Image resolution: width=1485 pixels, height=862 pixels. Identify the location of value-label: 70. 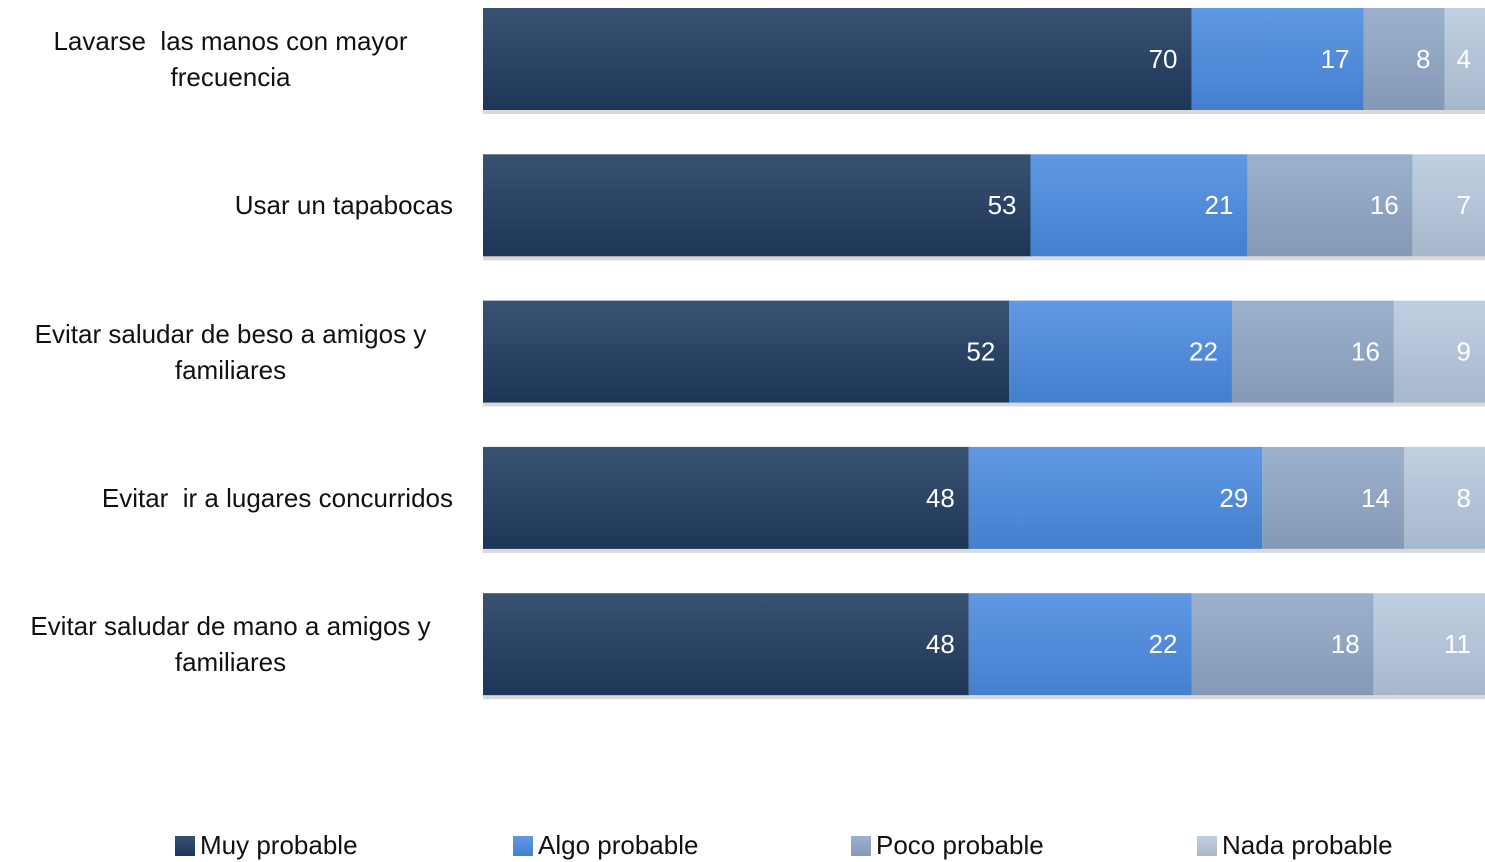
(1163, 59).